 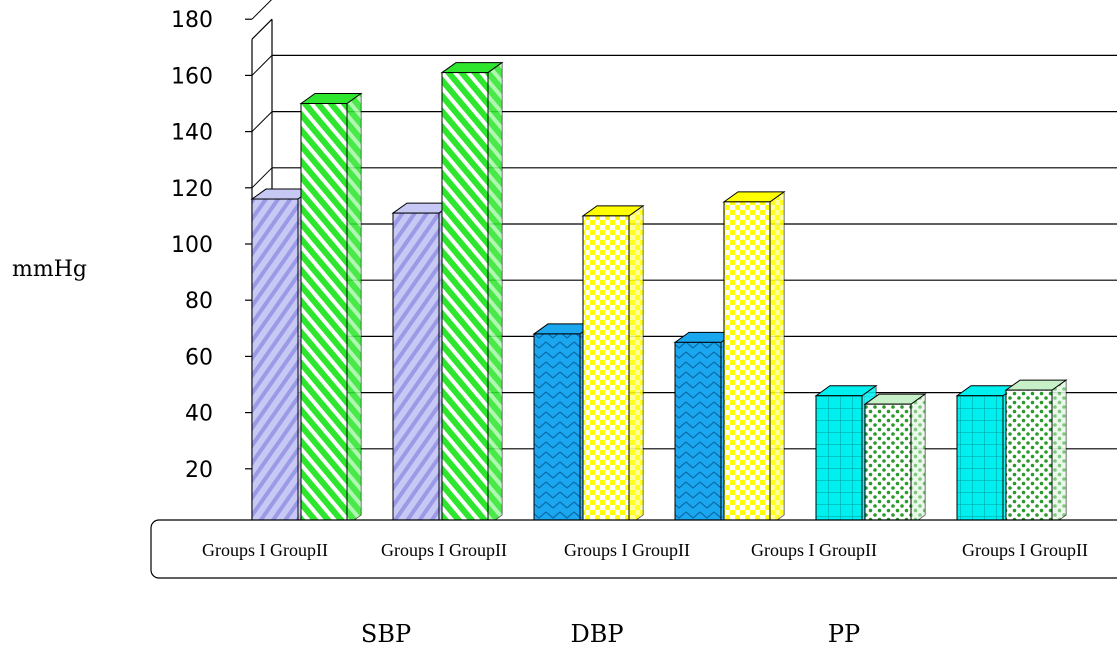 What do you see at coordinates (212, 266) in the screenshot?
I see `y-axis: 20 40 60 80 100 120 140 160 180` at bounding box center [212, 266].